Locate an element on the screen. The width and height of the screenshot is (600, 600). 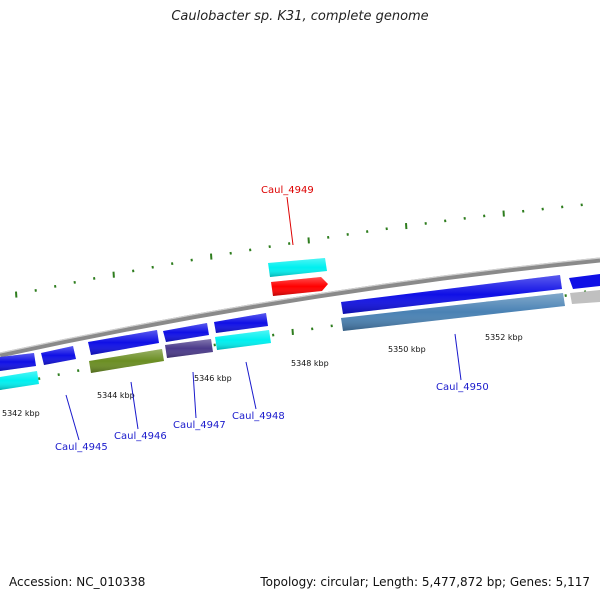
kbp-label: 5342 kbp is located at coordinates (21, 413).